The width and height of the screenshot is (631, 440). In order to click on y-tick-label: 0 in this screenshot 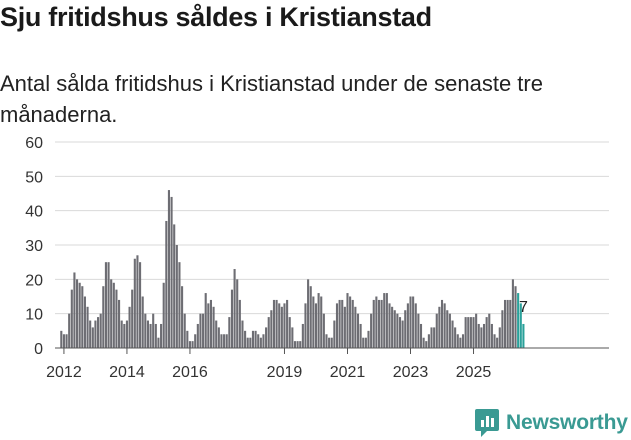, I will do `click(38, 349)`.